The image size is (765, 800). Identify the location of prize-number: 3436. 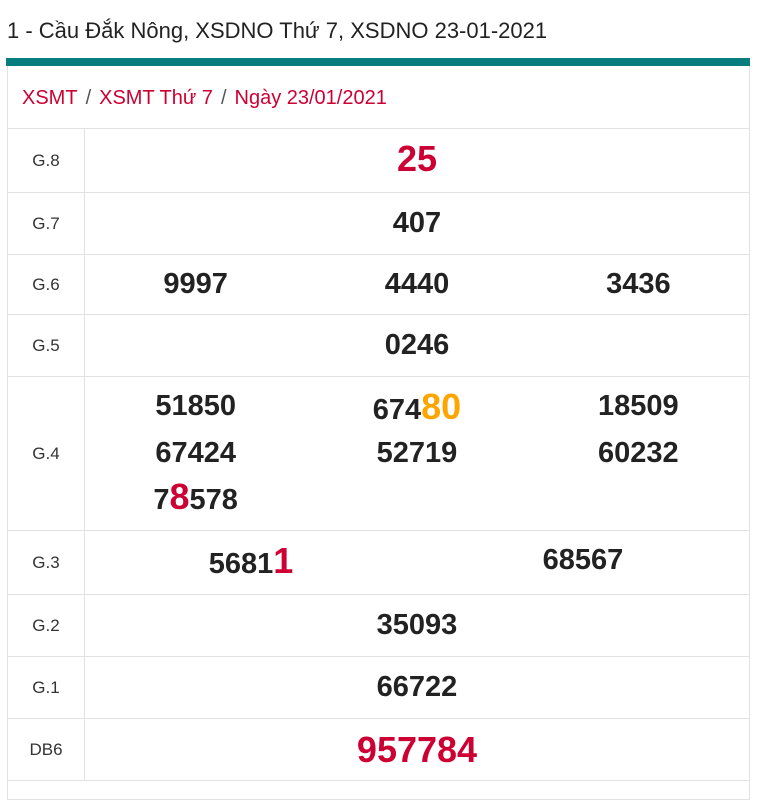
(638, 284).